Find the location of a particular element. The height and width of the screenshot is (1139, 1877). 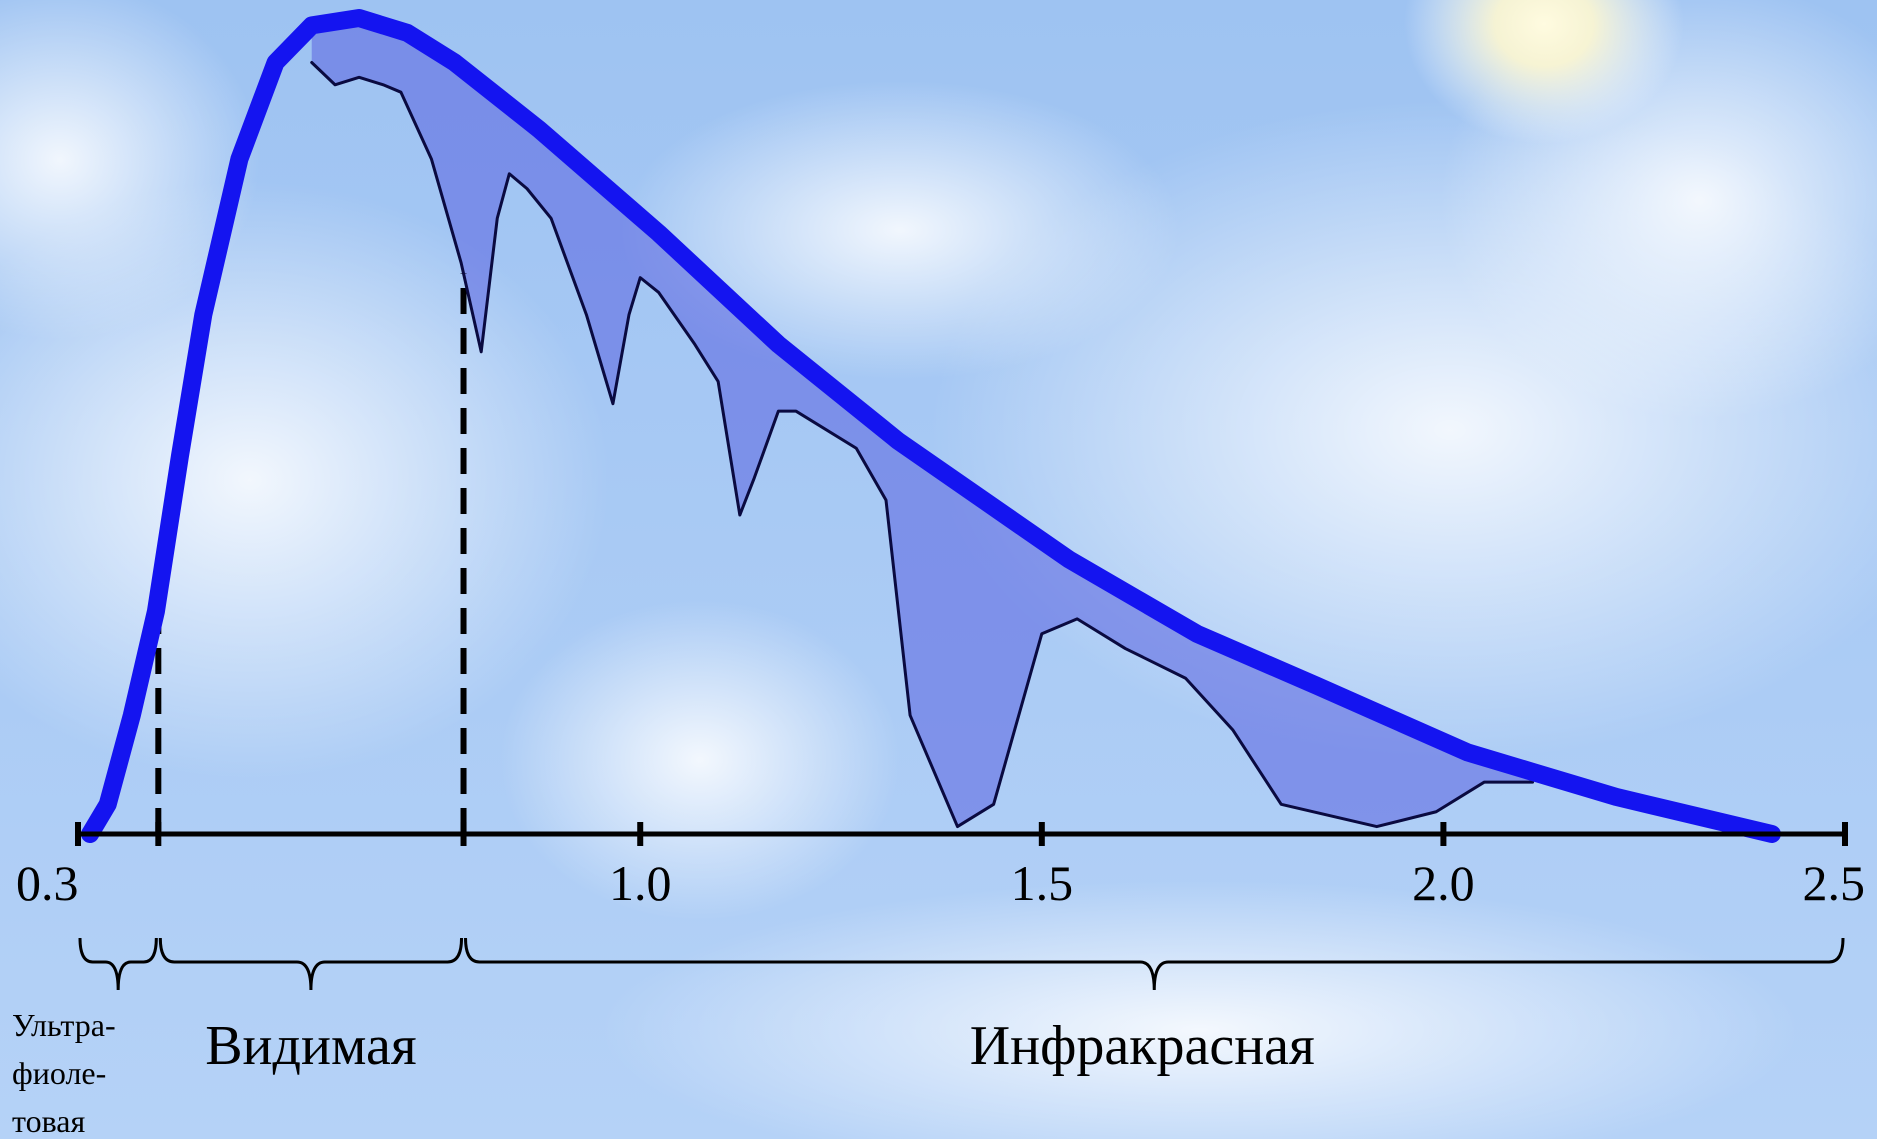

x-tick-label: 2.0 is located at coordinates (1443, 883).